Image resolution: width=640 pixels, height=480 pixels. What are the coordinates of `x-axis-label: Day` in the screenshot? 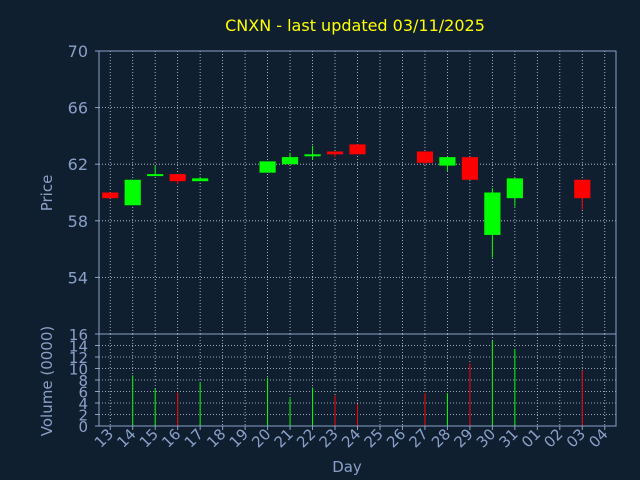 It's located at (347, 467).